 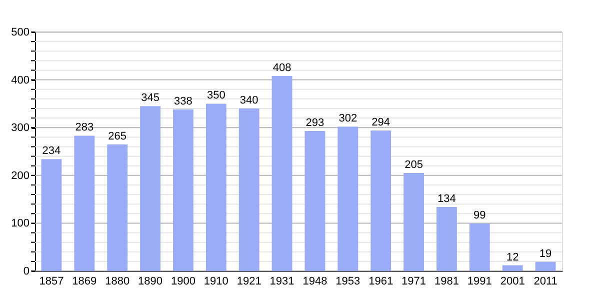 What do you see at coordinates (26, 272) in the screenshot?
I see `y-tick-label: 0` at bounding box center [26, 272].